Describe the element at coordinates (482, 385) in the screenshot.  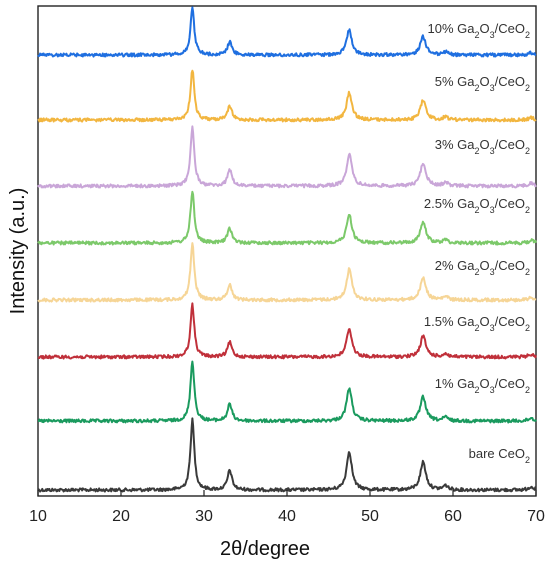
I see `series-label: 1% Ga2O3/CeO2` at that location.